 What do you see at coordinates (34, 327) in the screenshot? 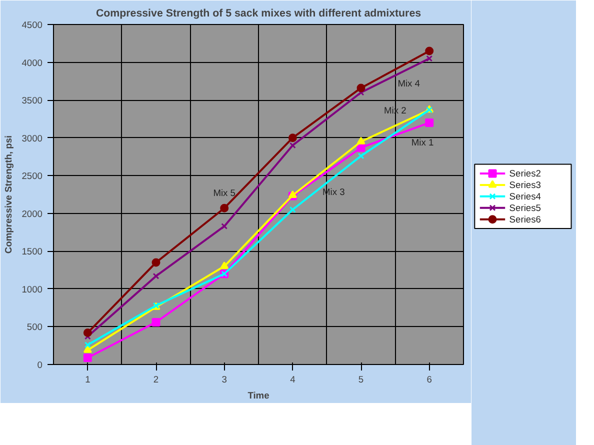
I see `y-tick-label: 500` at bounding box center [34, 327].